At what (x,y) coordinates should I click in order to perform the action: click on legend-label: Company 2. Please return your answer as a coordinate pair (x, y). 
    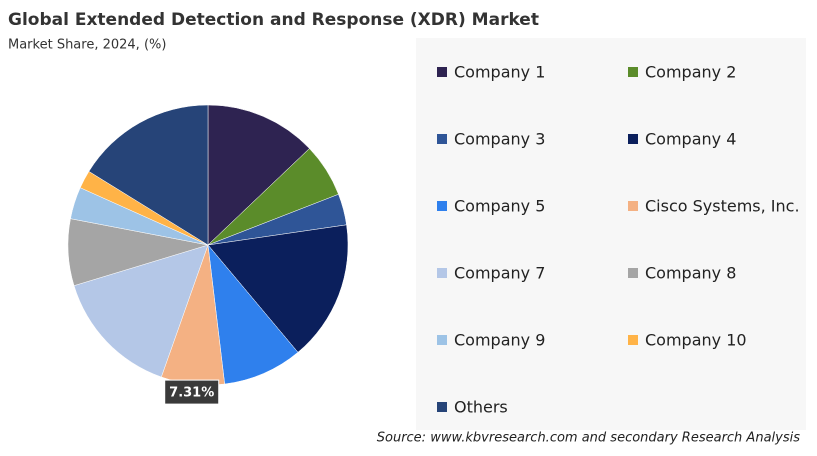
    Looking at the image, I should click on (690, 72).